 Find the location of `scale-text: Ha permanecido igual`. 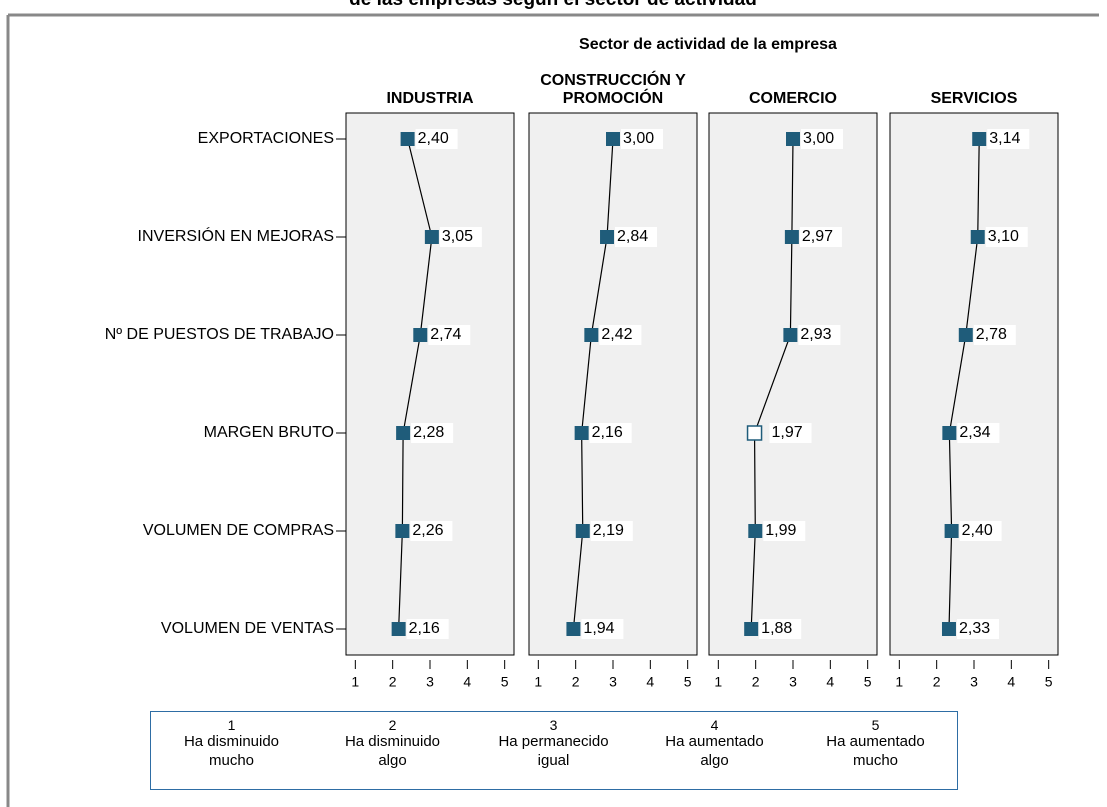

scale-text: Ha permanecido igual is located at coordinates (553, 751).